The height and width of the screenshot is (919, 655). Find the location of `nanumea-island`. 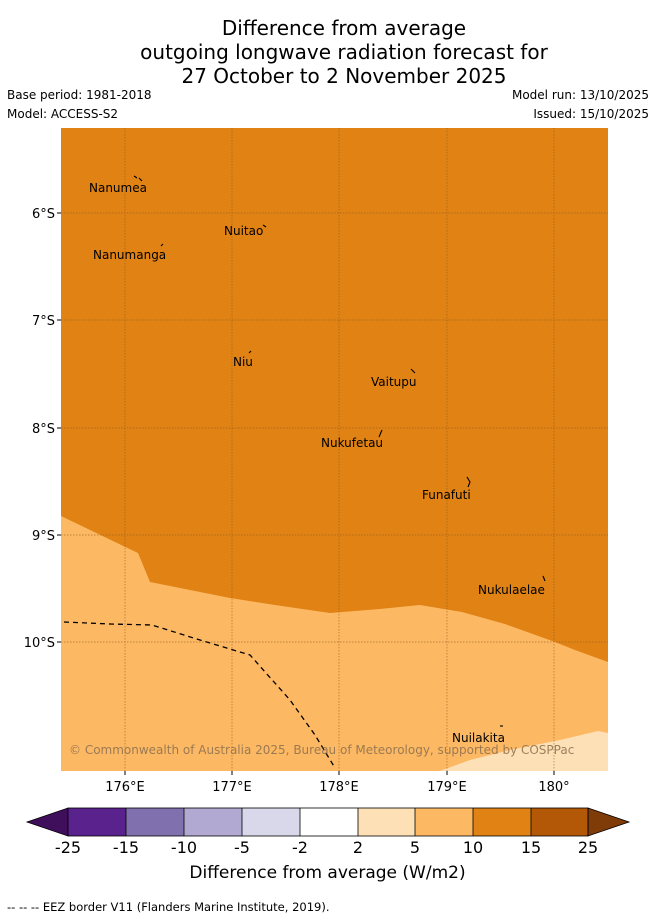

nanumea-island is located at coordinates (138, 178).